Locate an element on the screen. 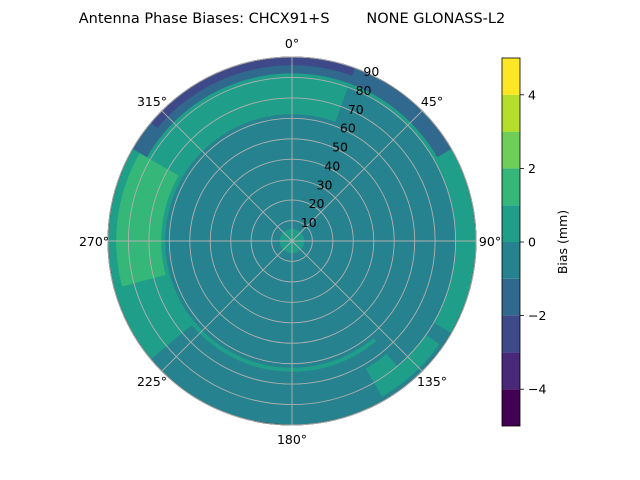  radial-tick-label: 90 is located at coordinates (371, 71).